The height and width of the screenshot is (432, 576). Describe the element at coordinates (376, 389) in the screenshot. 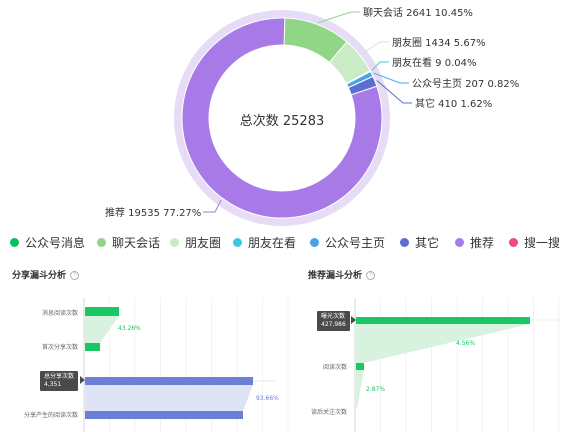

I see `conversion-rate: 2.87%` at that location.